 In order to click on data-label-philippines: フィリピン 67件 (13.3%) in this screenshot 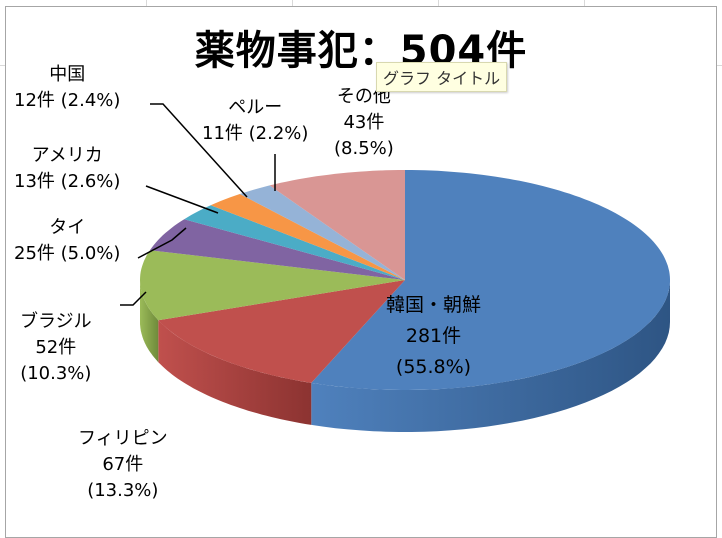, I will do `click(123, 465)`.